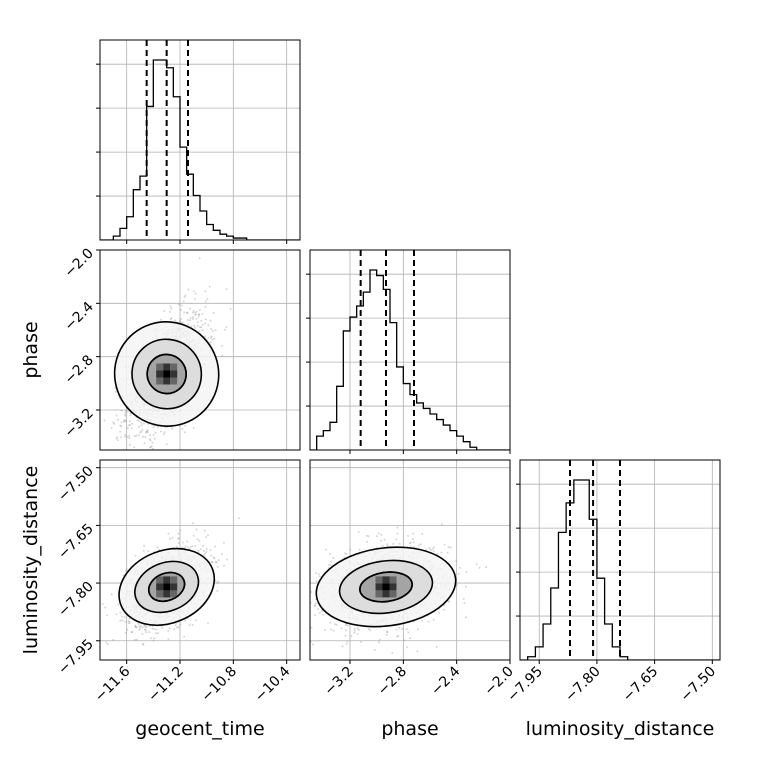 The width and height of the screenshot is (760, 760). What do you see at coordinates (31, 560) in the screenshot?
I see `y-axis-label: luminosity_distance` at bounding box center [31, 560].